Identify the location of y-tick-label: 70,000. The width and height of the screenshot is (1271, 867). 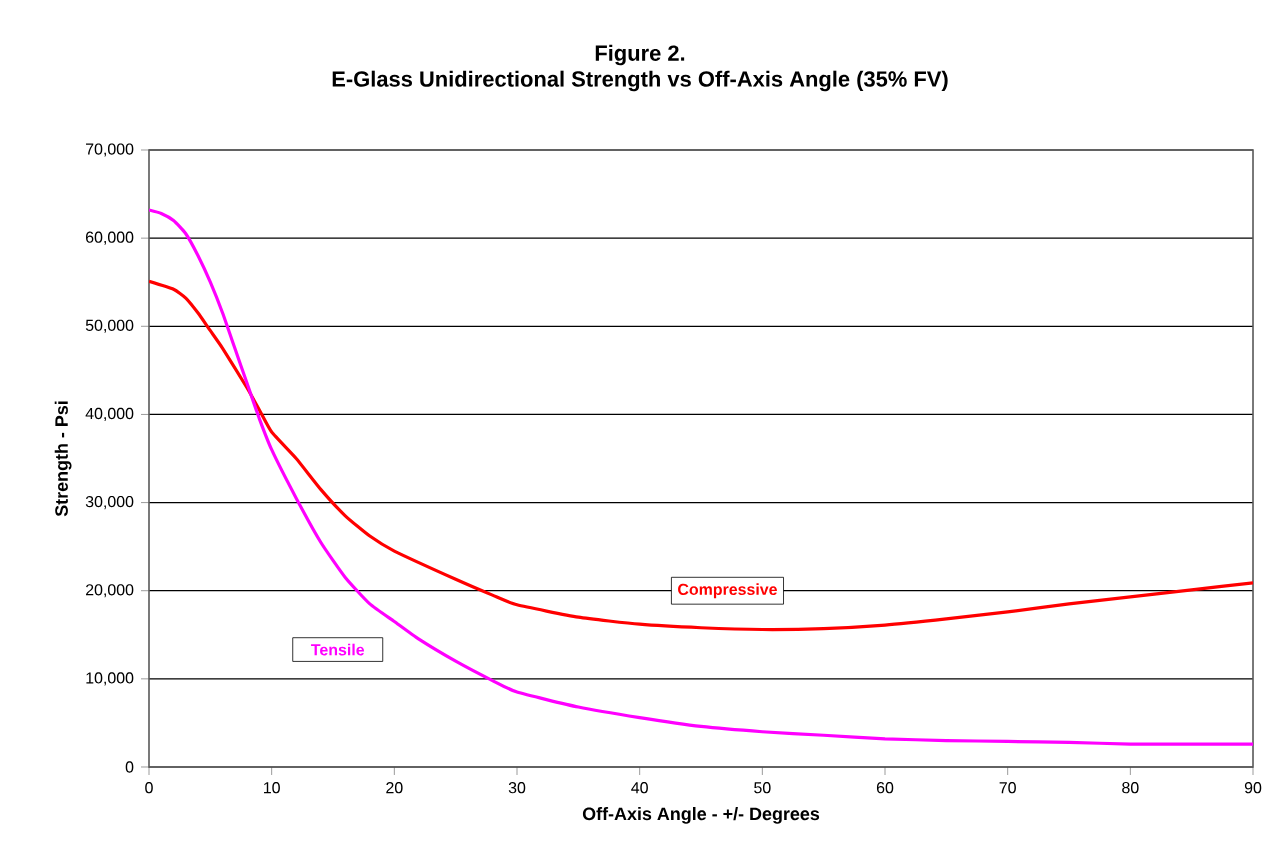
(110, 150).